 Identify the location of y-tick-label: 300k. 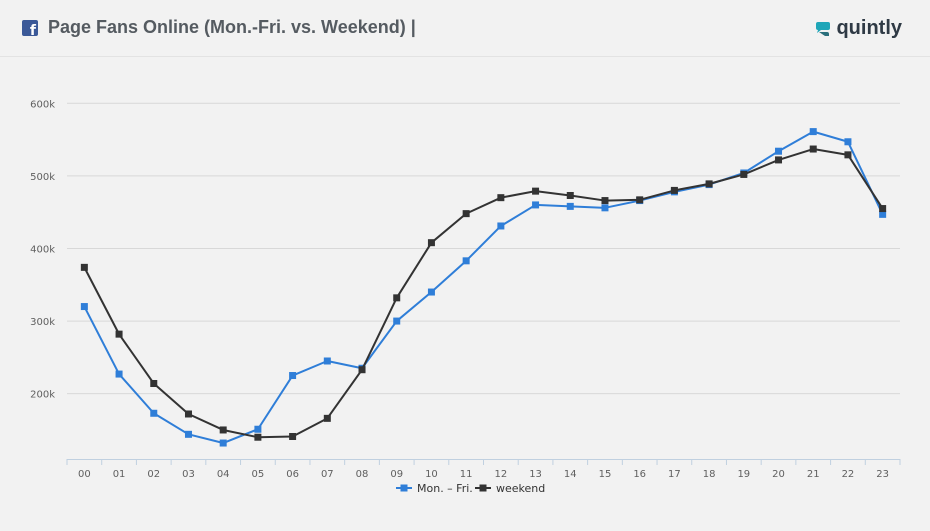
(42, 322).